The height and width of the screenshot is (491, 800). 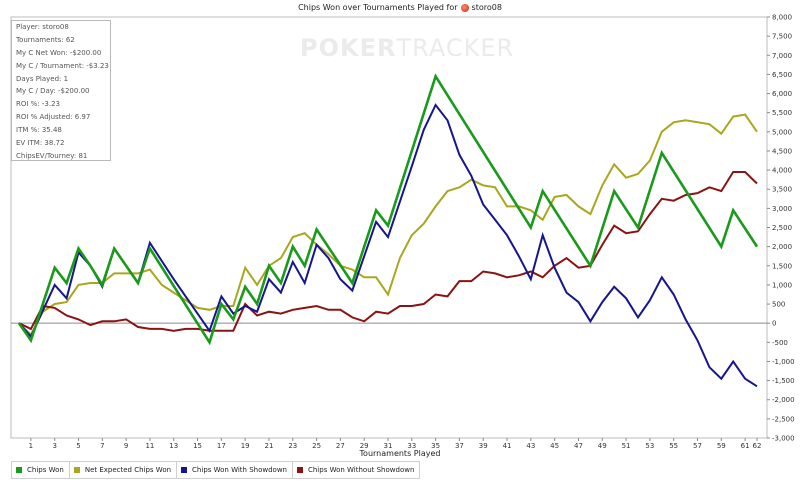 I want to click on legend-item-with-showdown: Chips Won With Showdown, so click(x=235, y=470).